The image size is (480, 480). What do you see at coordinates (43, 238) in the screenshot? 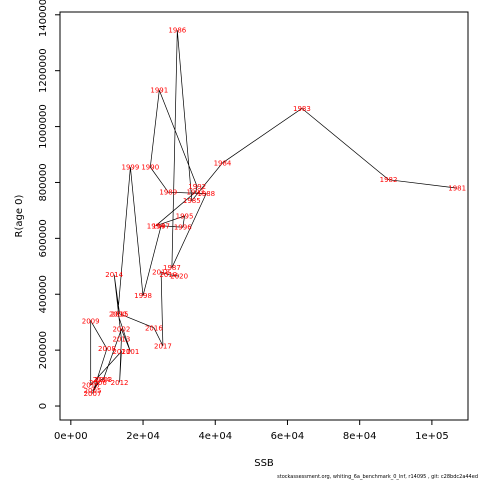
I see `y-tick-label: 600000` at bounding box center [43, 238].